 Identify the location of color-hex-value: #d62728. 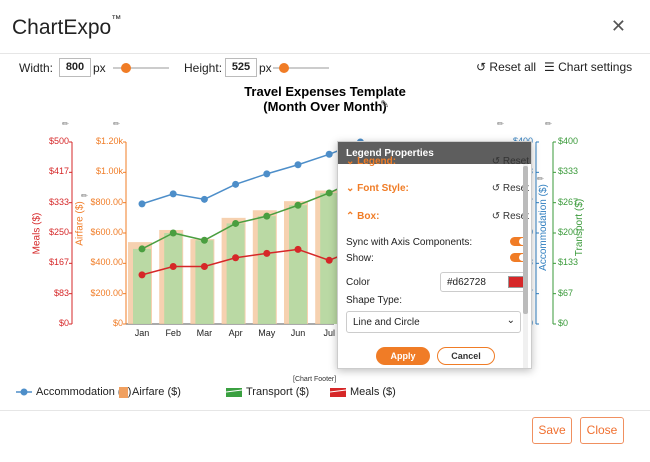
(466, 282).